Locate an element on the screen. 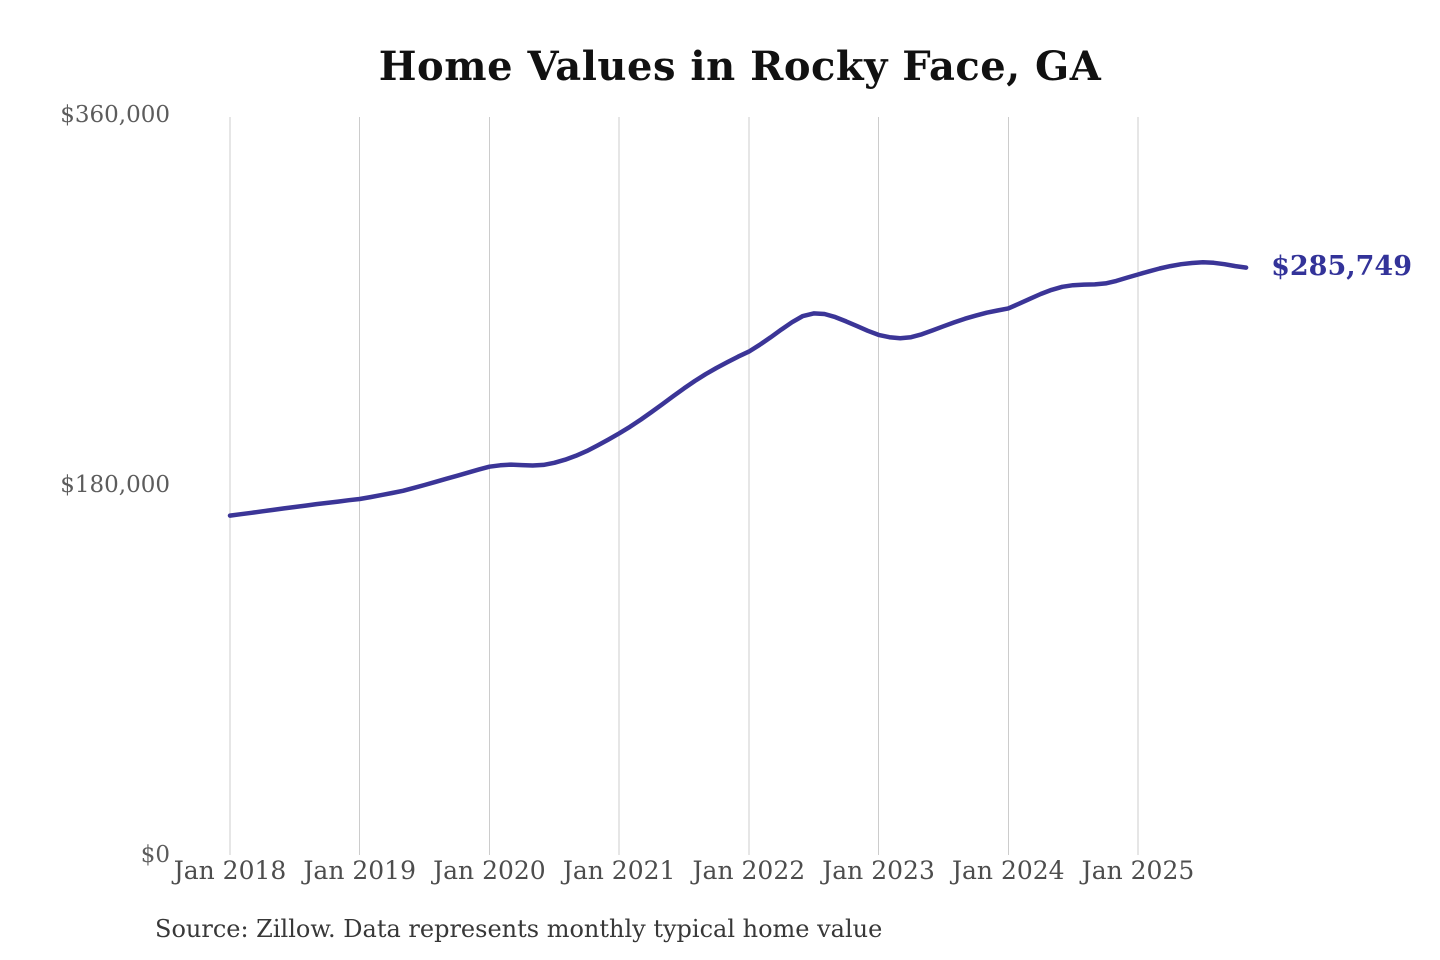  y-axis-labels: $0 $180,000 $360,000 is located at coordinates (85, 480).